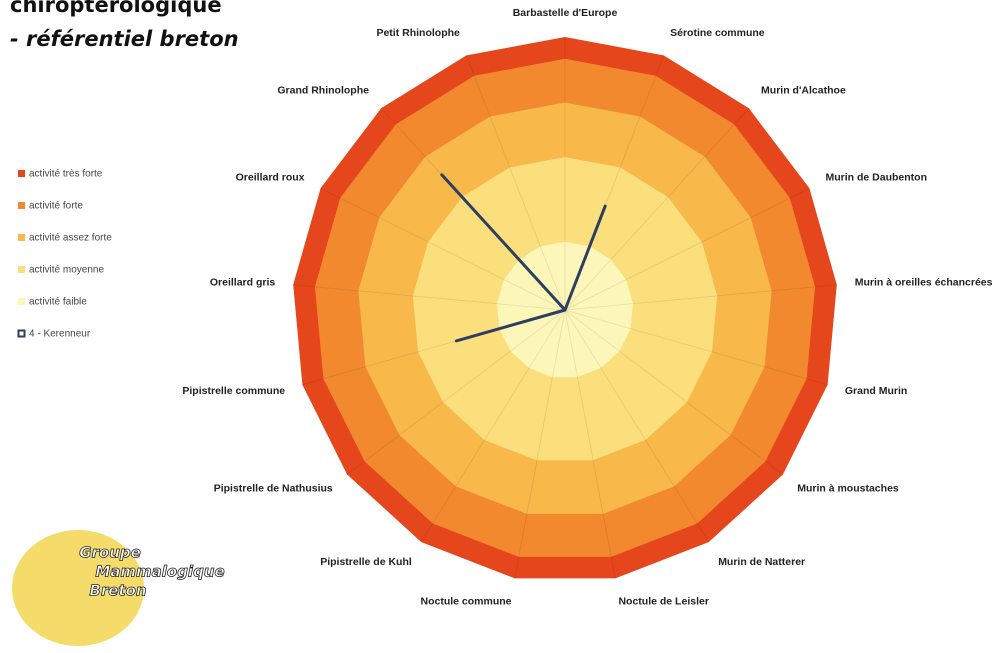 This screenshot has width=1001, height=653. Describe the element at coordinates (270, 177) in the screenshot. I see `category-label: Oreillard roux` at that location.